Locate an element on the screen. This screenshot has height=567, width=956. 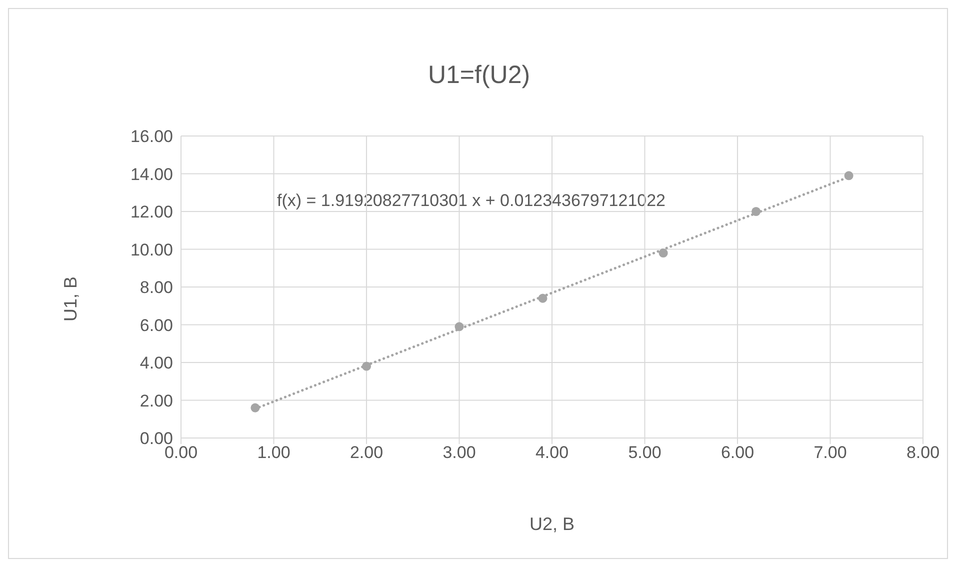
y-axis-title: U1, B is located at coordinates (71, 299).